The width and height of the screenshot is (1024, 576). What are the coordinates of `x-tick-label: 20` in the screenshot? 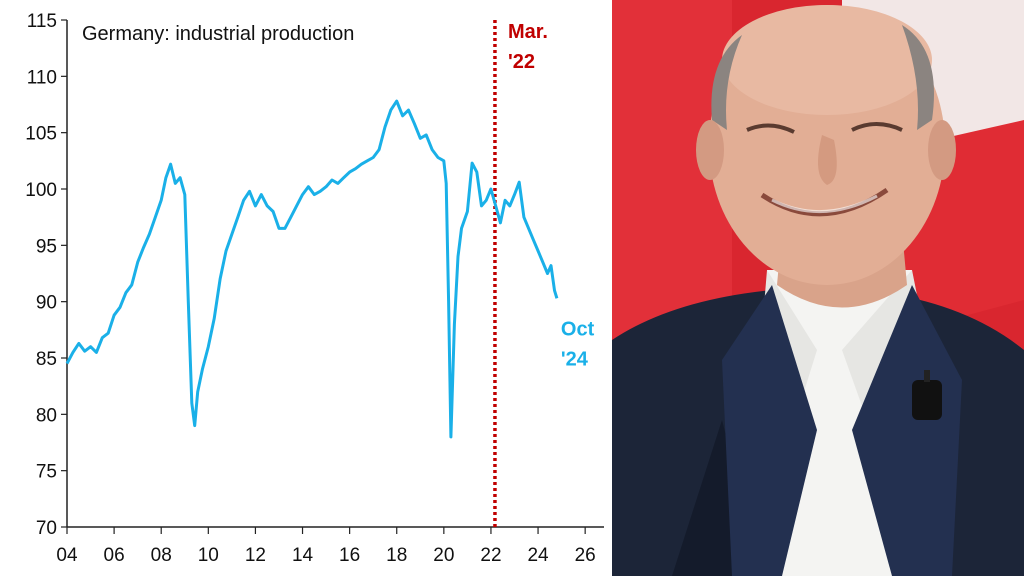 It's located at (443, 555).